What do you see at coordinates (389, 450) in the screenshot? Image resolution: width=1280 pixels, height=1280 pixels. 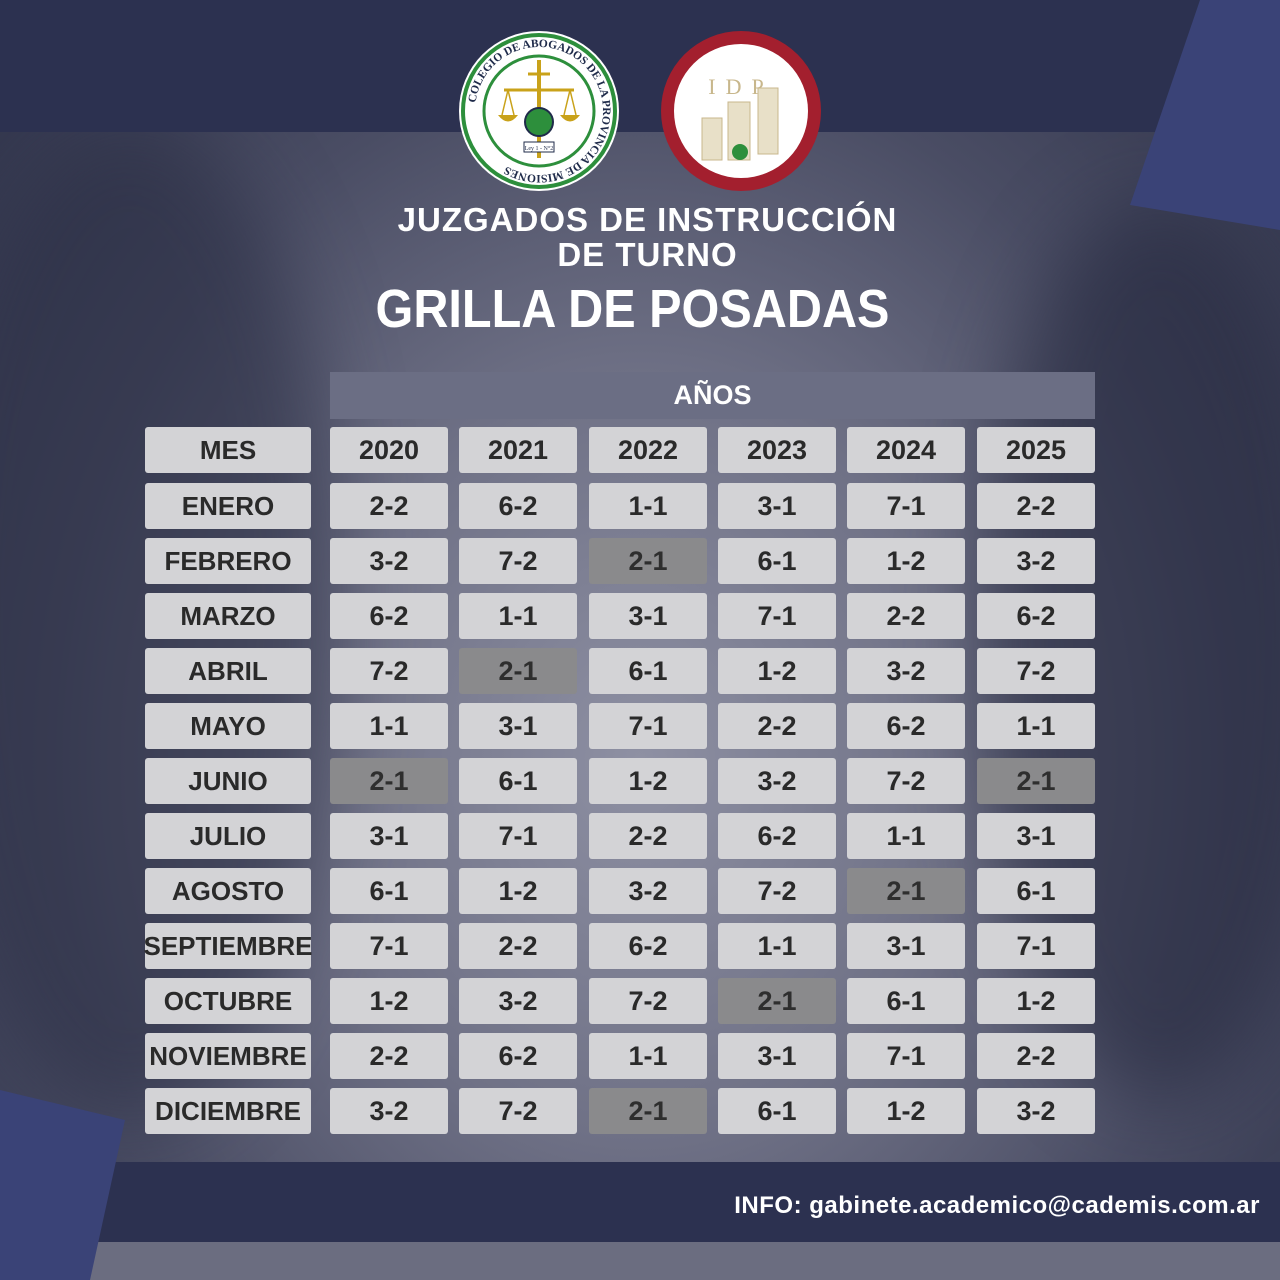 I see `year-column-header: 2020` at bounding box center [389, 450].